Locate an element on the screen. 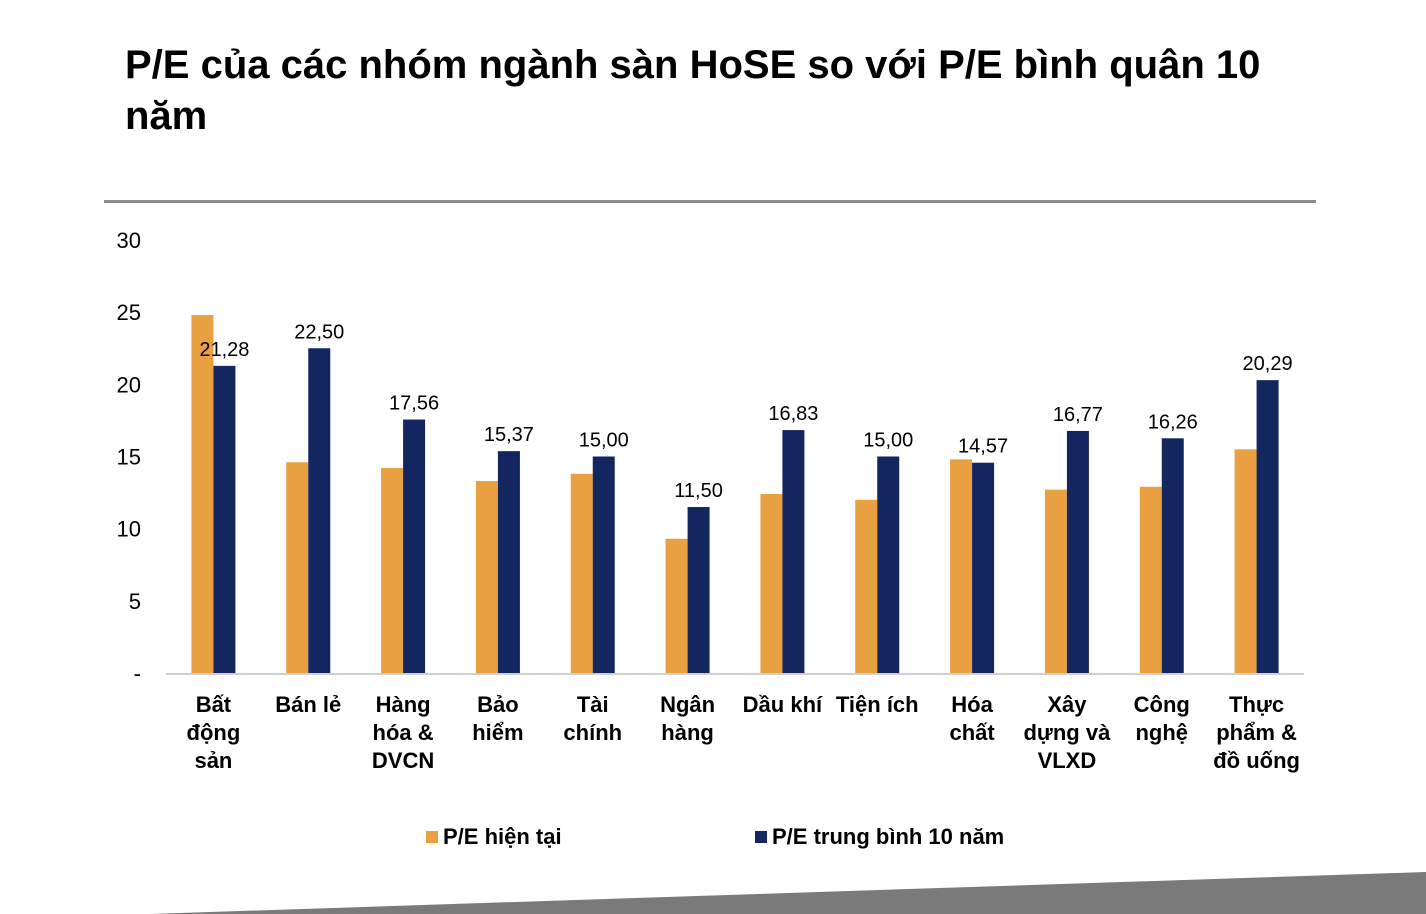 This screenshot has width=1426, height=914. category-label-line: Thực is located at coordinates (1256, 704).